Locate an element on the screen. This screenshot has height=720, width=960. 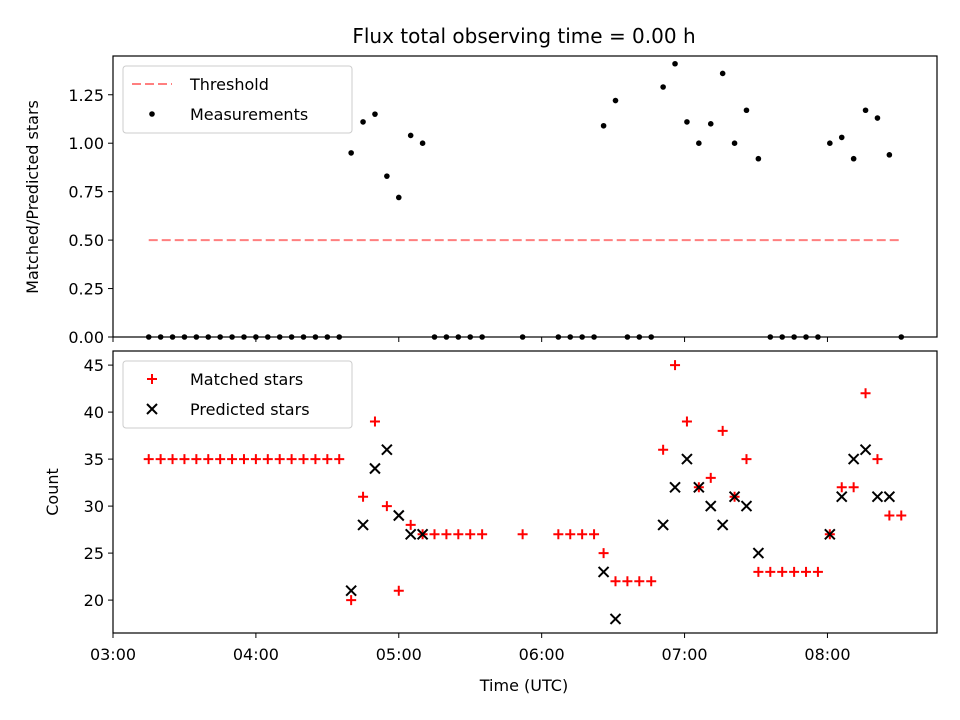
bottom-y-tick-label: 35 is located at coordinates (94, 459).